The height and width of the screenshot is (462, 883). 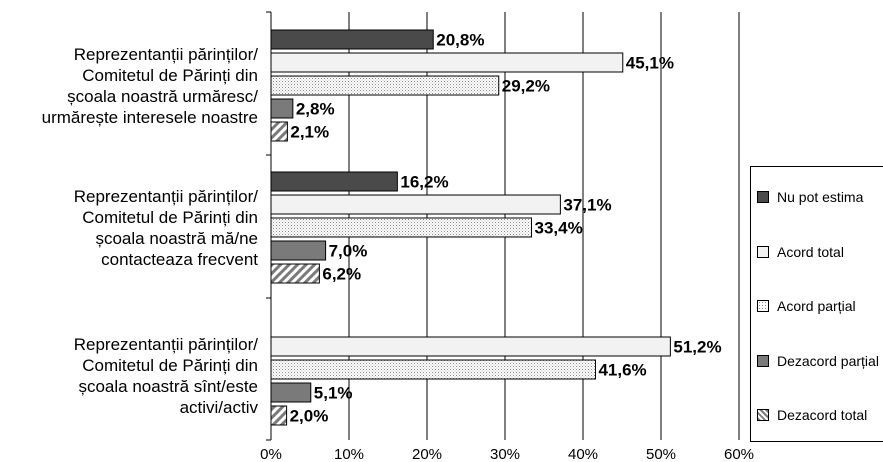 I want to click on data-label: 33,4%, so click(x=559, y=228).